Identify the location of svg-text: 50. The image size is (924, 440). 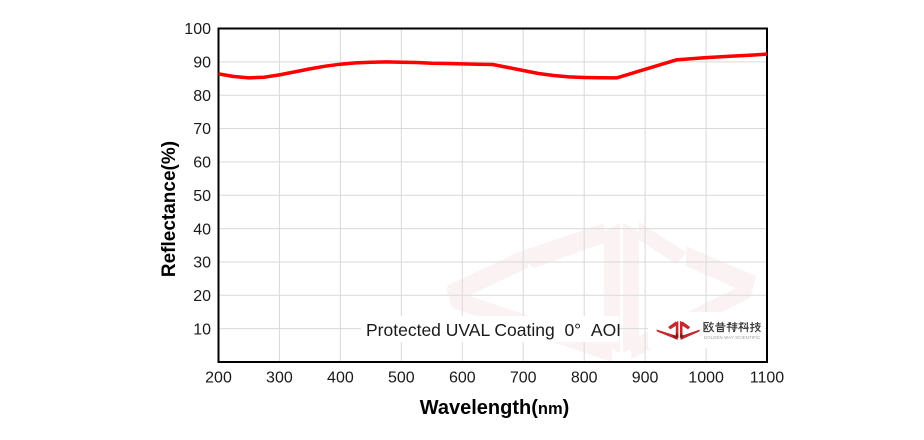
(202, 196).